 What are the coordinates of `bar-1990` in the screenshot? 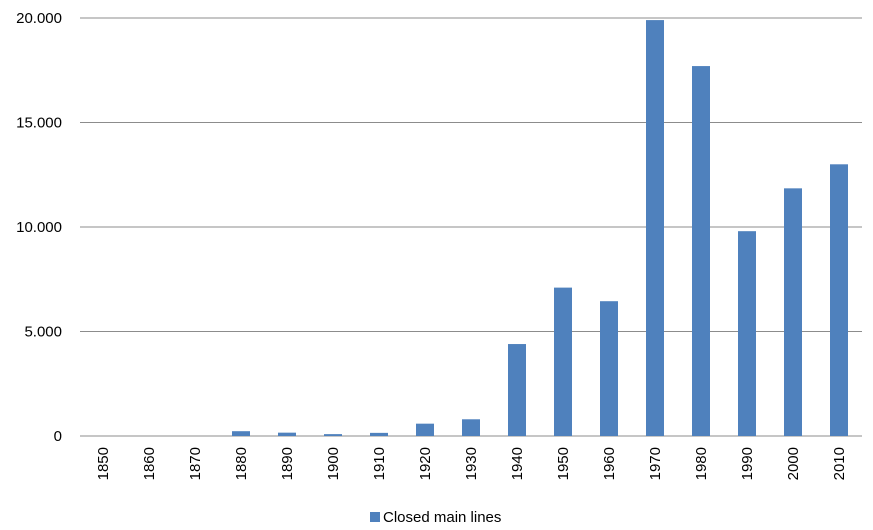 It's located at (747, 333).